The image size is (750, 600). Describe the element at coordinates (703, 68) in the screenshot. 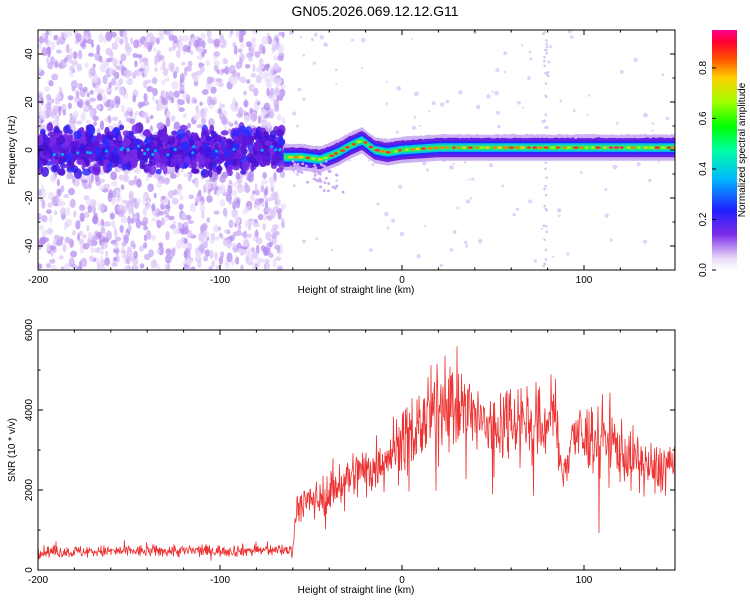

I see `colorbar-tick-label: 0.8` at that location.